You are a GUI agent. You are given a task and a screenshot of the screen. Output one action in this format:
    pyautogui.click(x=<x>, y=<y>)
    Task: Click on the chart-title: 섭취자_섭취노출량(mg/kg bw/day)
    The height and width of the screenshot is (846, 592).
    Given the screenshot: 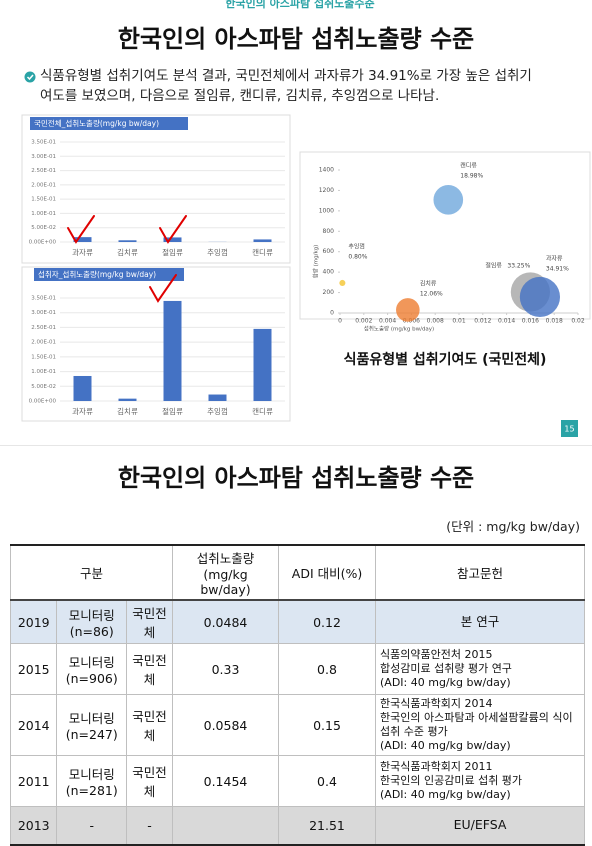 What is the action you would take?
    pyautogui.click(x=97, y=274)
    